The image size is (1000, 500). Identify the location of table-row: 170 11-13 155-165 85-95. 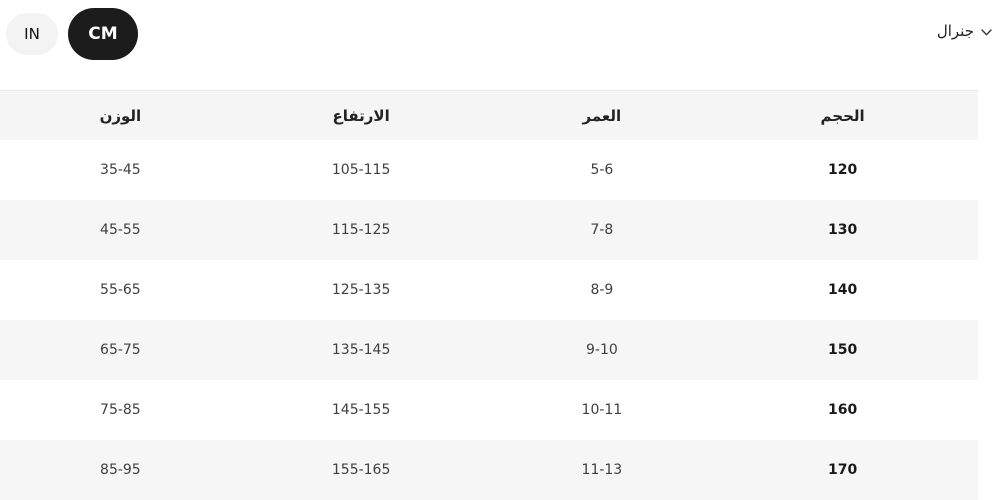
(489, 470).